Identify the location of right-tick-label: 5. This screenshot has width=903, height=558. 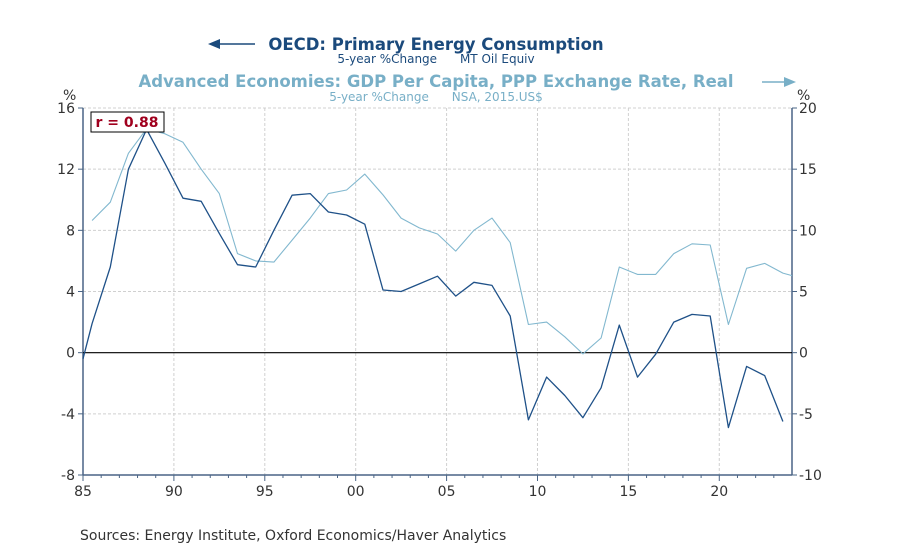
(803, 293).